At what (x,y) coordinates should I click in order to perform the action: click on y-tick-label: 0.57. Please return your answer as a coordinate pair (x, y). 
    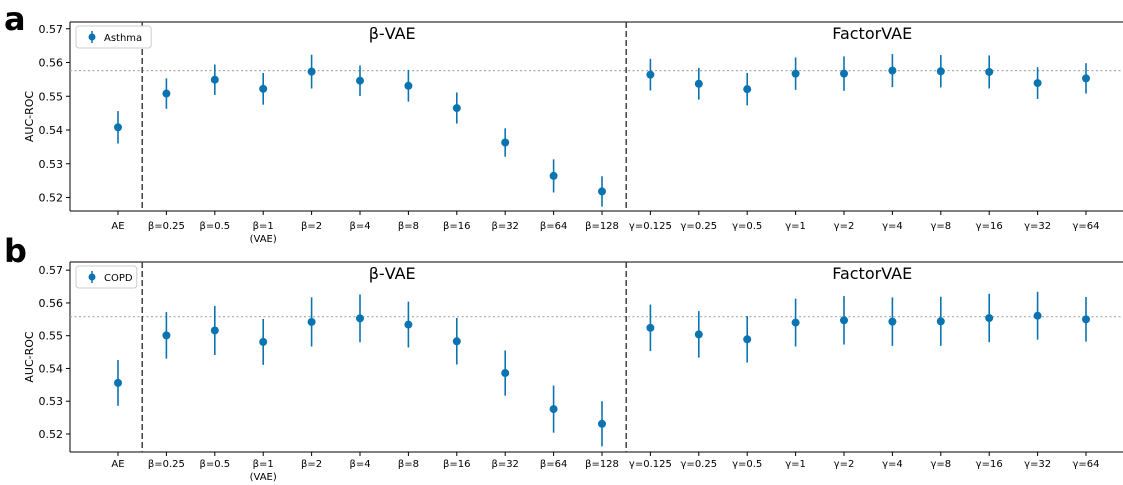
    Looking at the image, I should click on (51, 270).